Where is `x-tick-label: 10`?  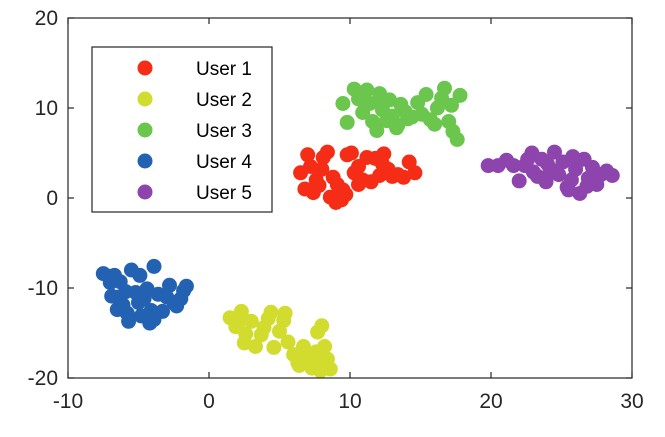 x-tick-label: 10 is located at coordinates (349, 401).